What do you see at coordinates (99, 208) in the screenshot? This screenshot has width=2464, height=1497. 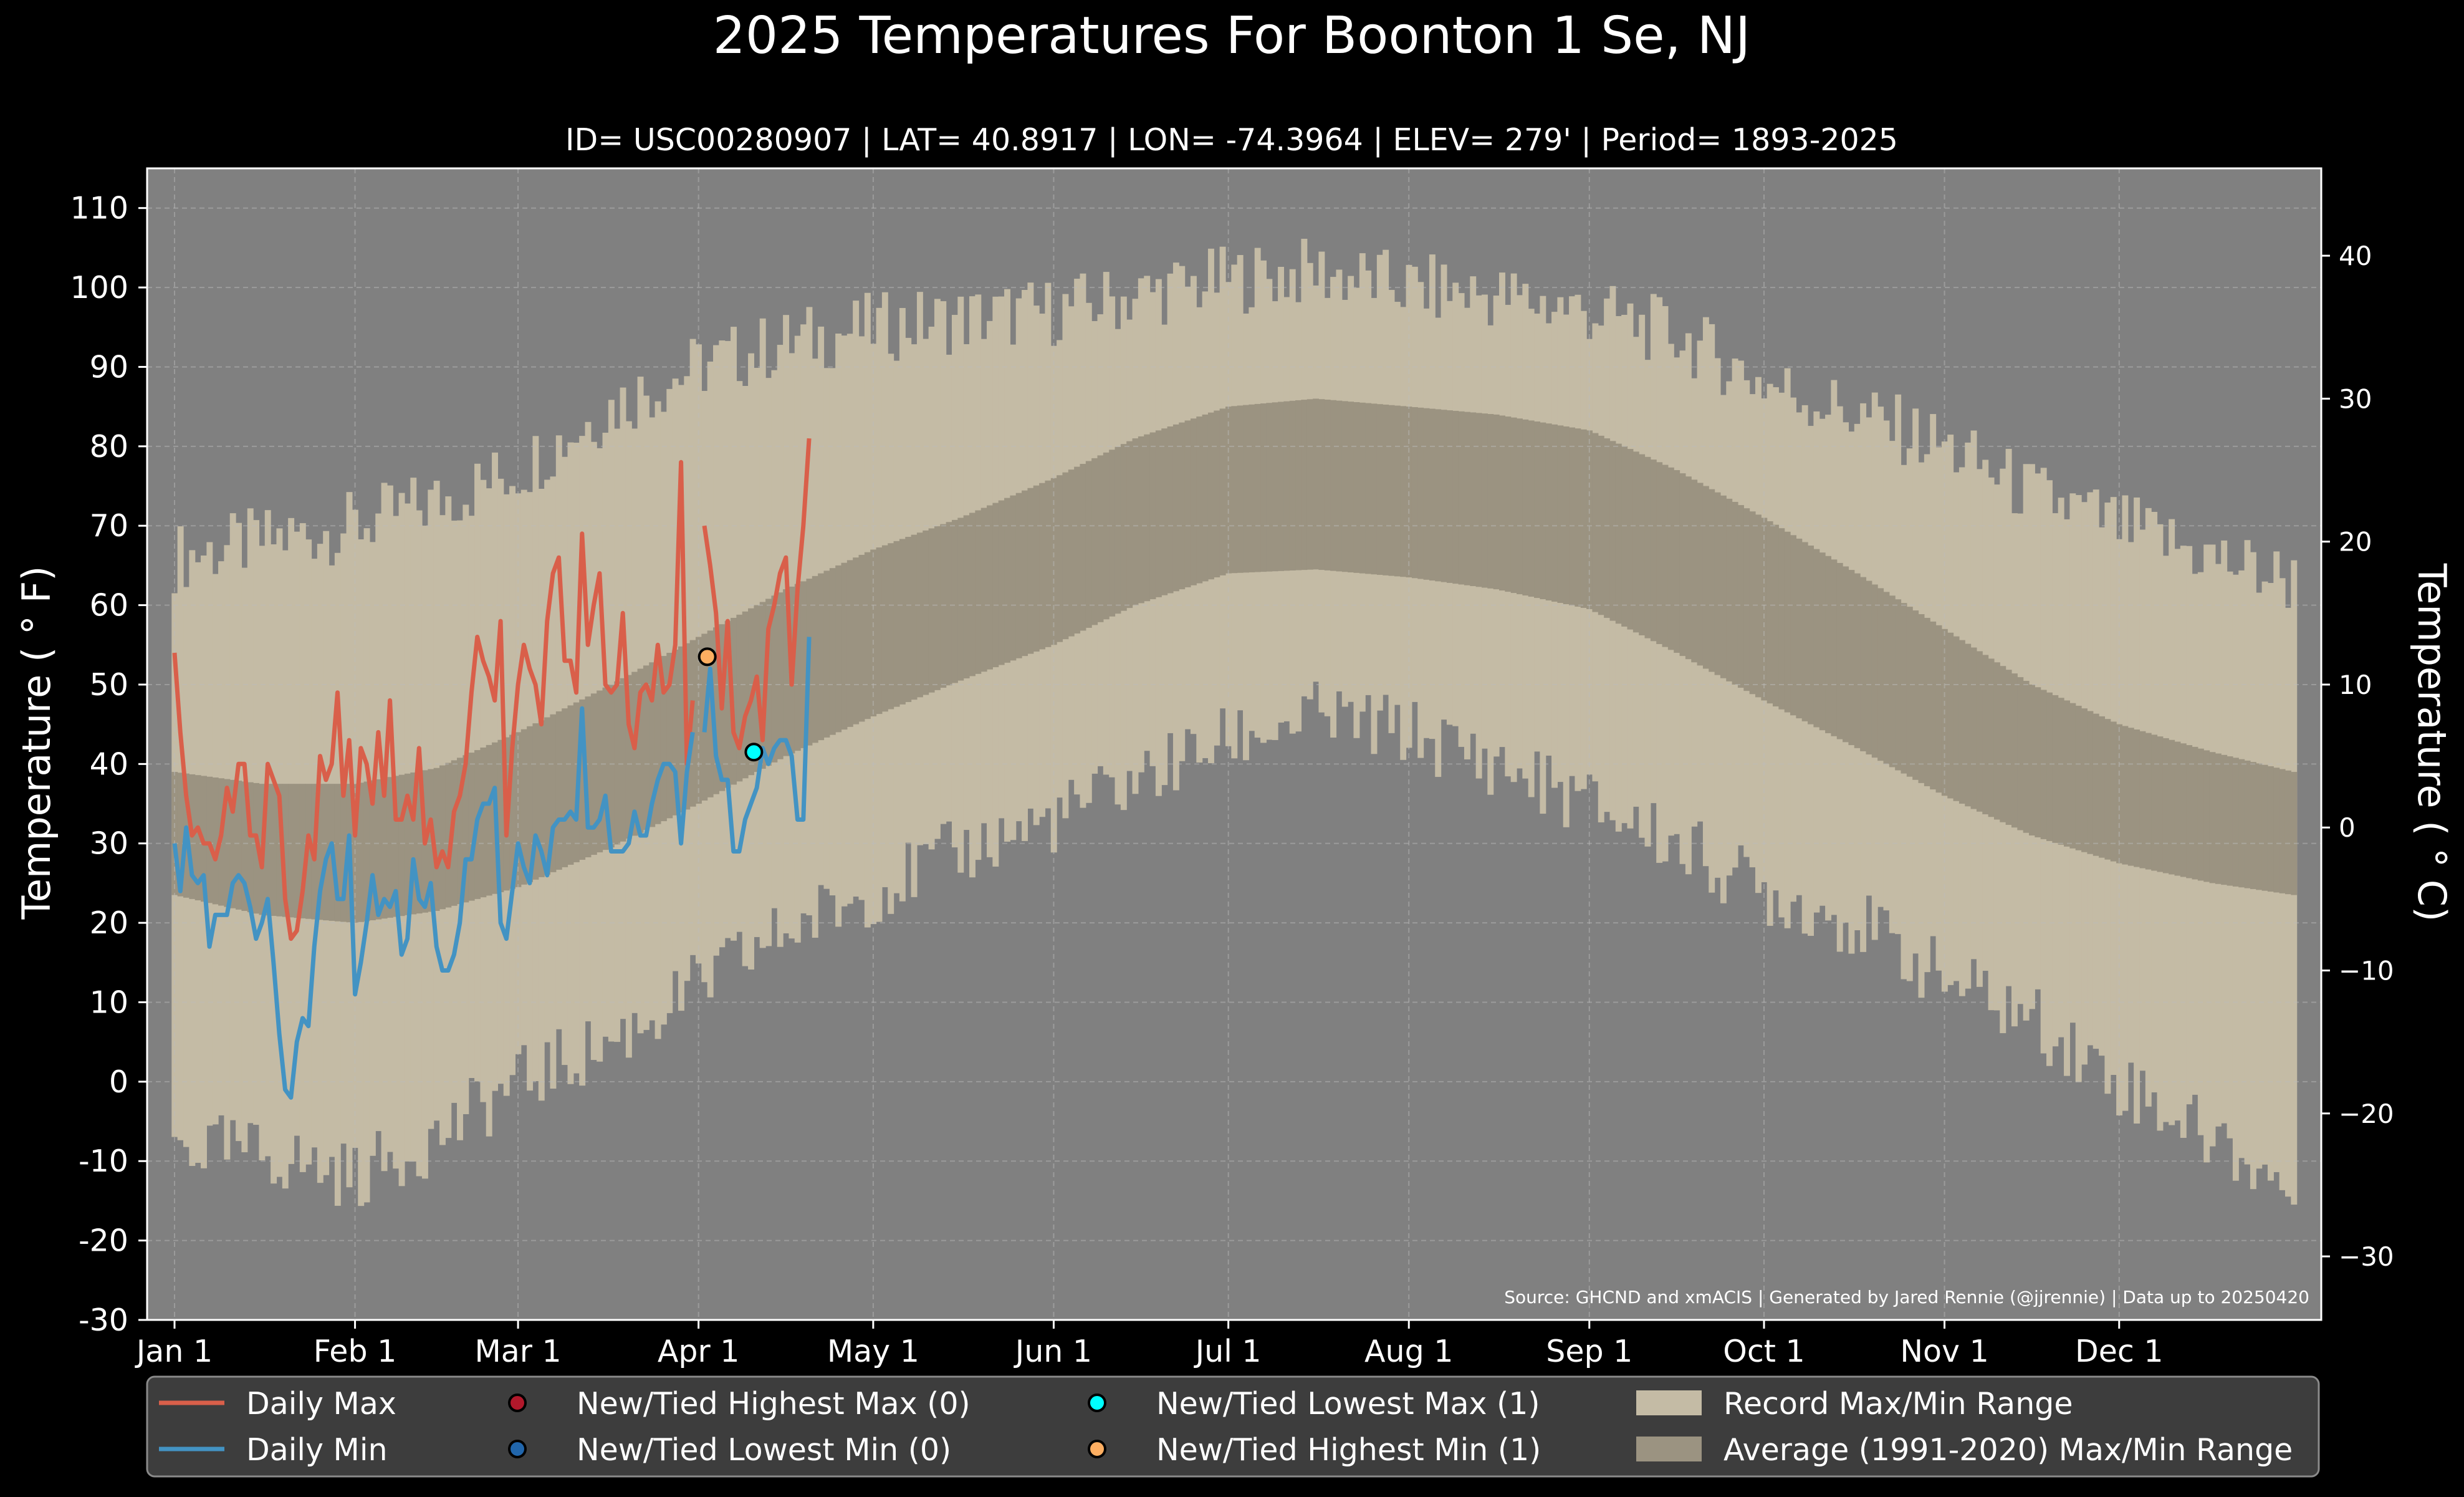 I see `y-tick-label: 110` at bounding box center [99, 208].